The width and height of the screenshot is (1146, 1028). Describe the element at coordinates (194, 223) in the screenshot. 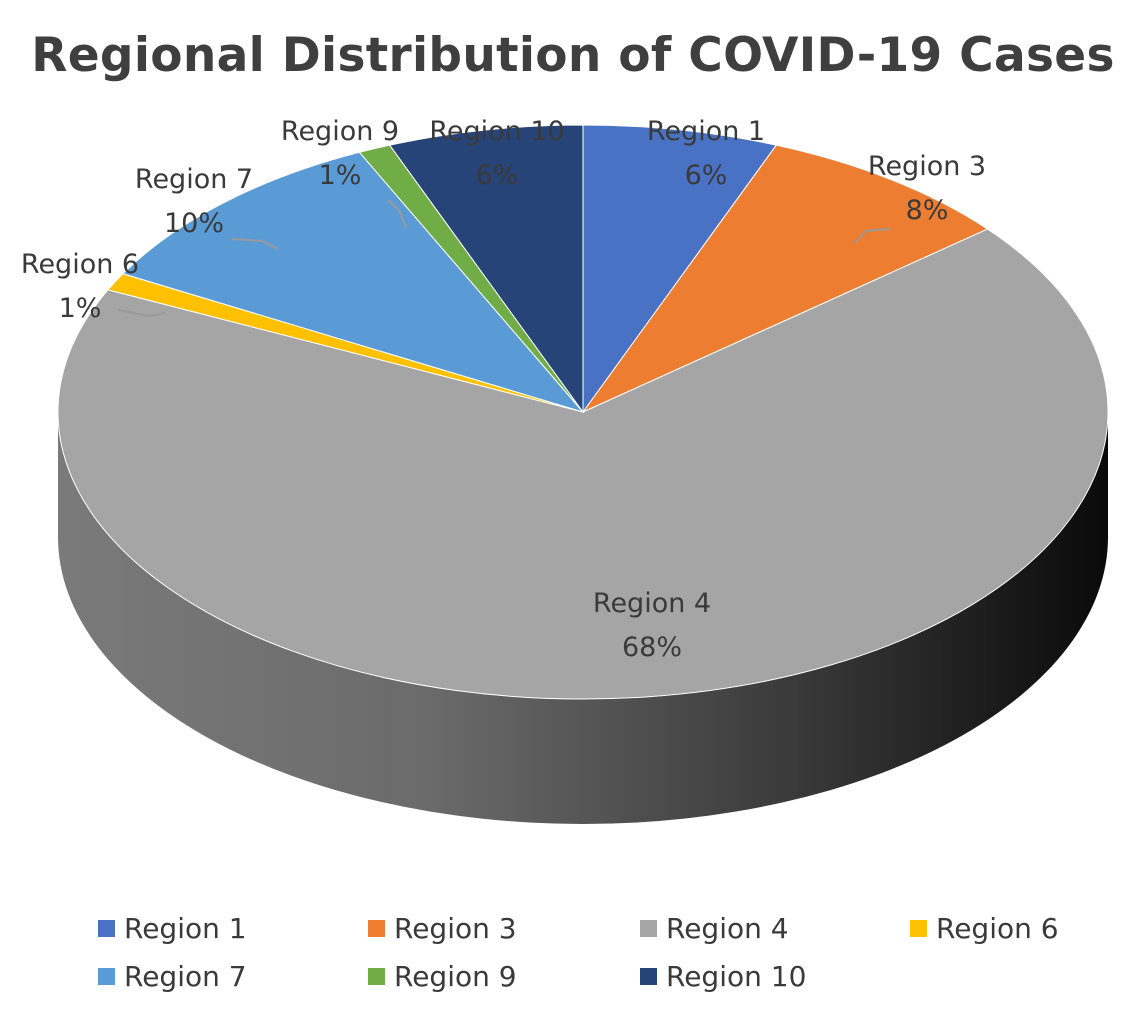

I see `slice-label-value-region-7: 10%` at that location.